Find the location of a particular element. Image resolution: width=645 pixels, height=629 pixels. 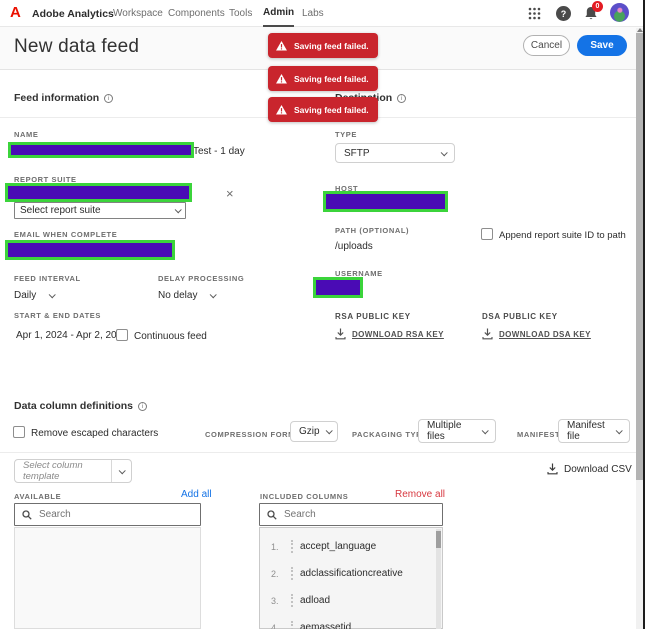

type-select: SFTP is located at coordinates (395, 153).